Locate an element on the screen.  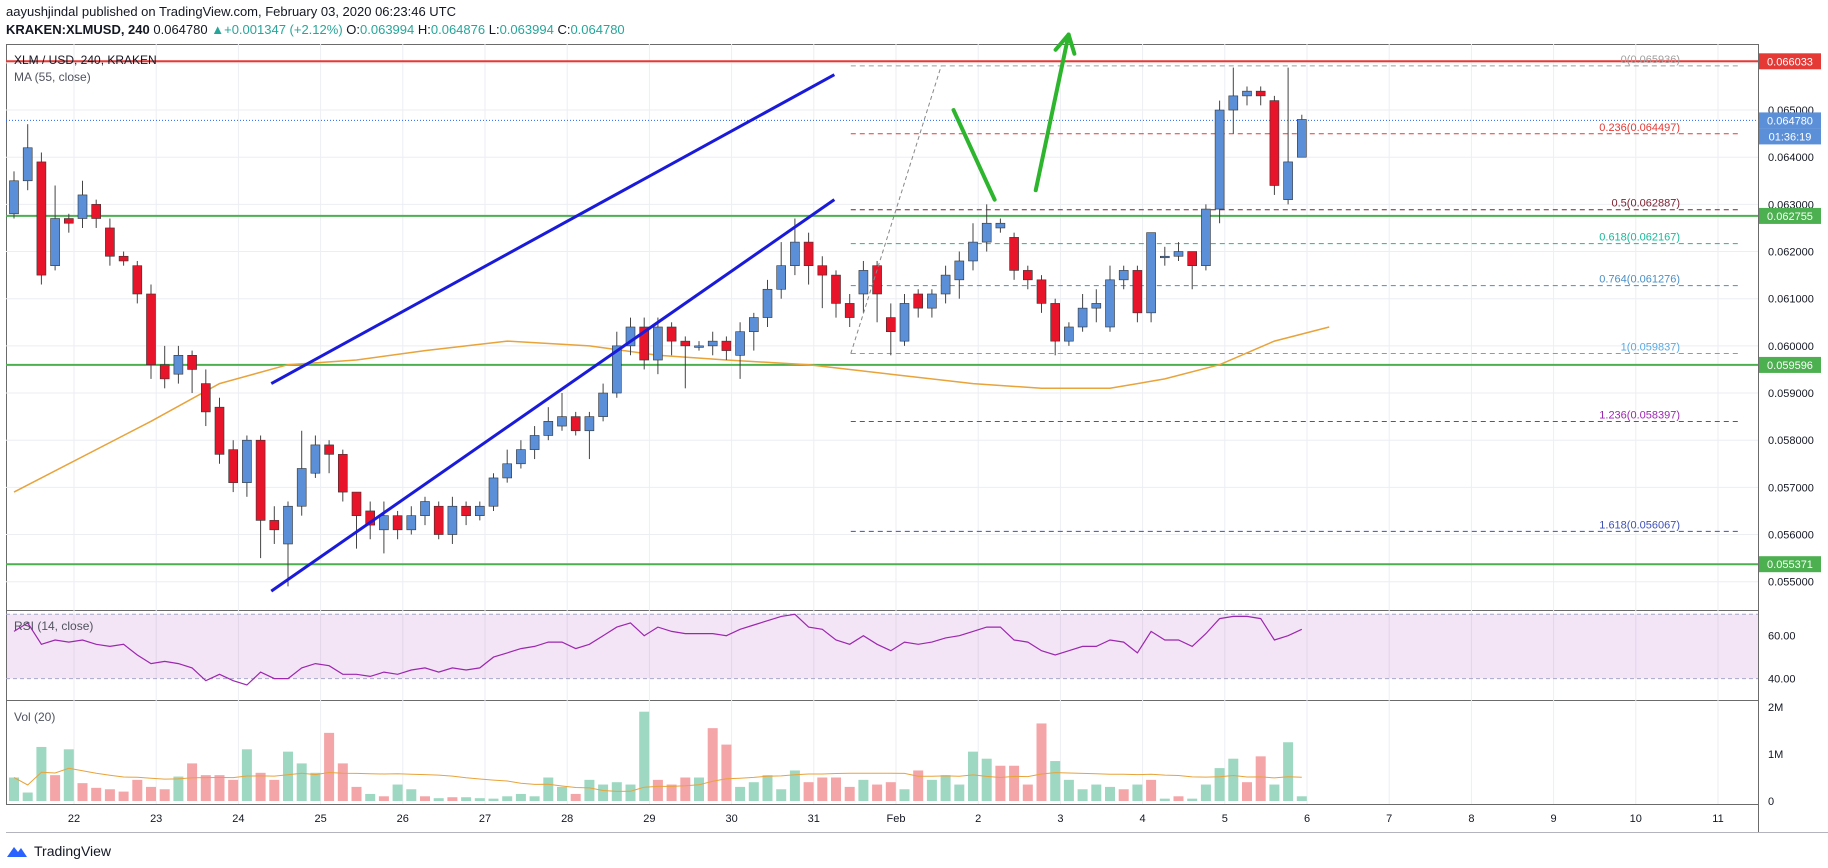
price-axis-label: 0.058000 is located at coordinates (1791, 441).